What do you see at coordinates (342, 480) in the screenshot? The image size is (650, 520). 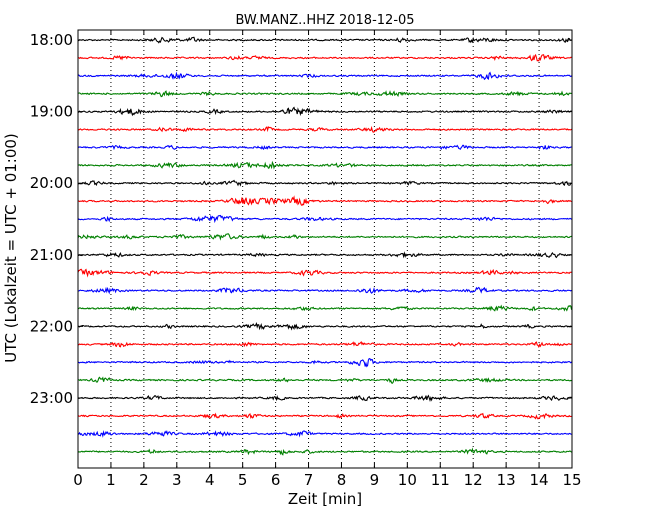 I see `x-tick-label: 8` at bounding box center [342, 480].